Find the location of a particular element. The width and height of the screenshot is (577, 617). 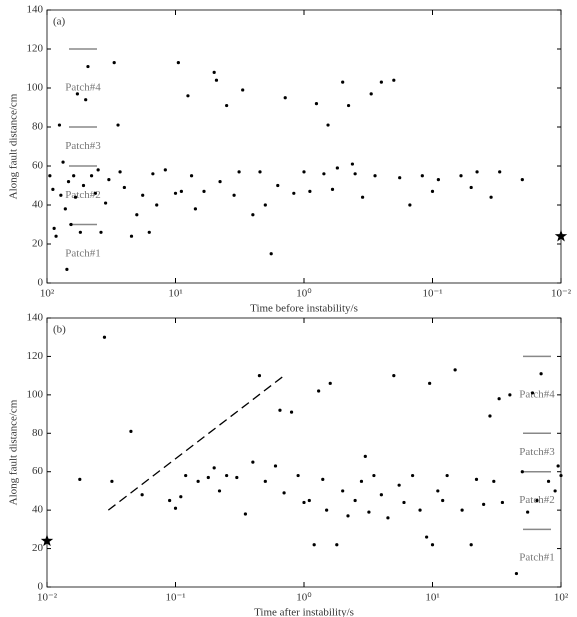

x-axis-label: Time after instability/s is located at coordinates (304, 612).